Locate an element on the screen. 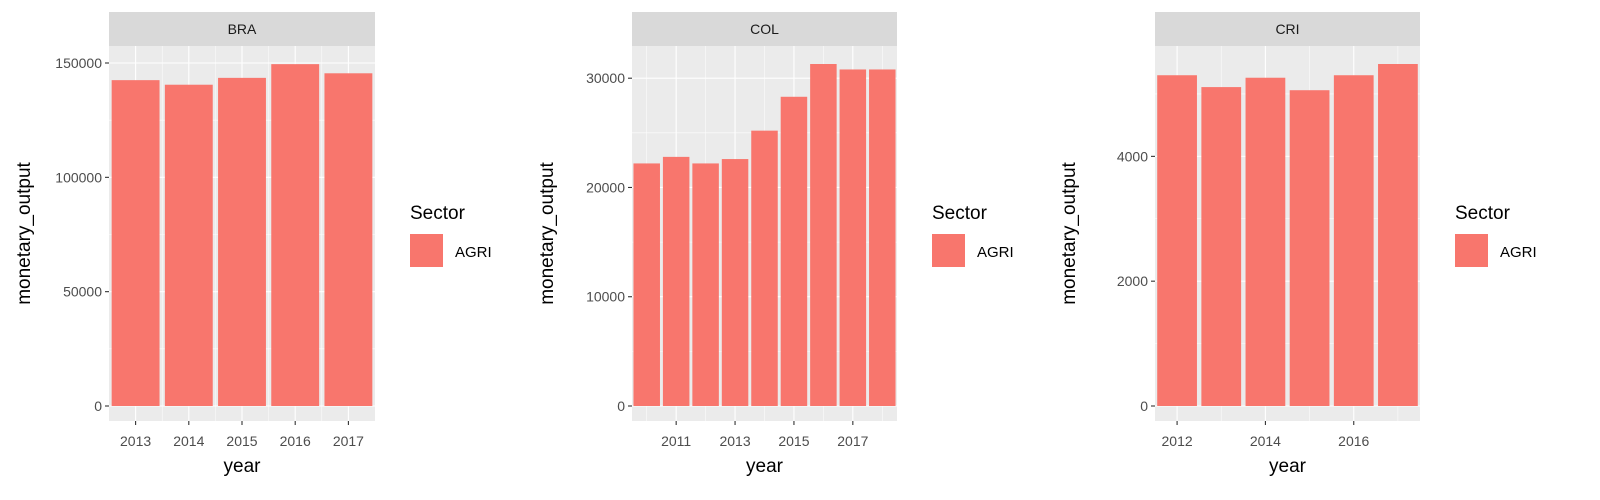  y-tick-label: 150000 is located at coordinates (78, 63).